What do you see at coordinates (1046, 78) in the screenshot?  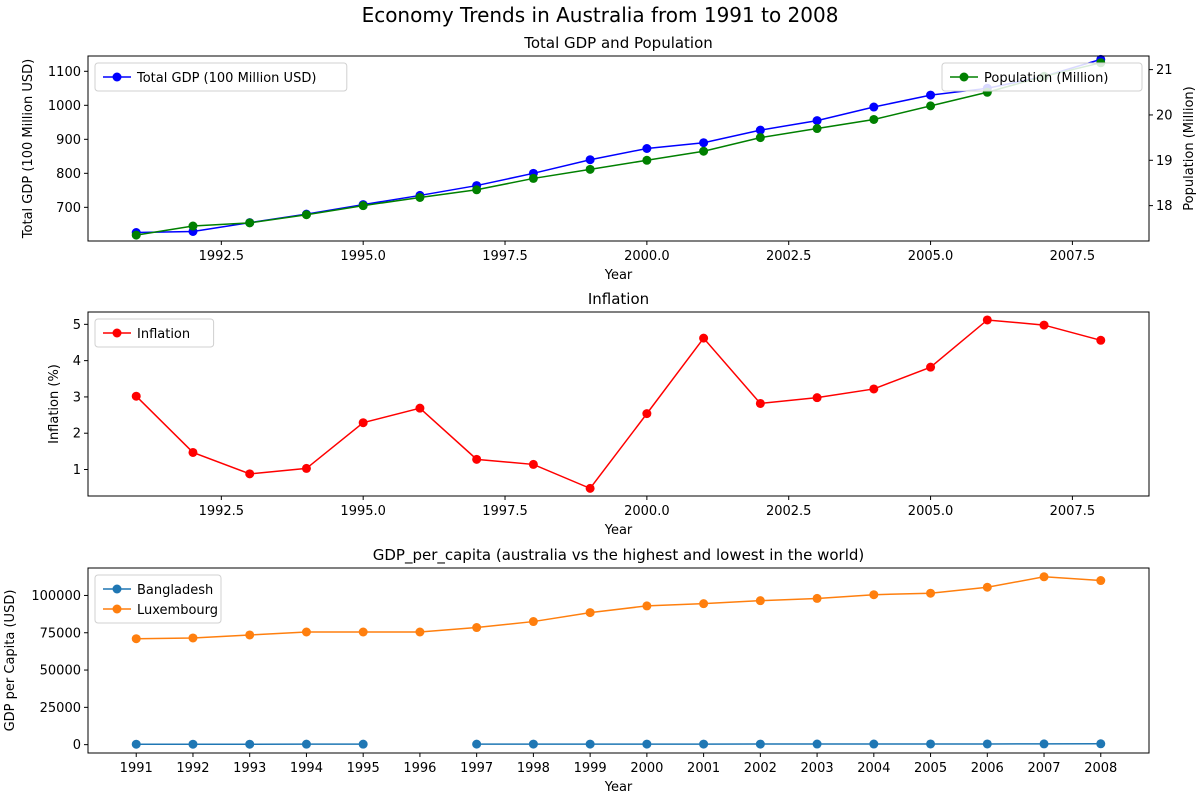 I see `chart-0-legend-1-label-0: Population (Million)` at bounding box center [1046, 78].